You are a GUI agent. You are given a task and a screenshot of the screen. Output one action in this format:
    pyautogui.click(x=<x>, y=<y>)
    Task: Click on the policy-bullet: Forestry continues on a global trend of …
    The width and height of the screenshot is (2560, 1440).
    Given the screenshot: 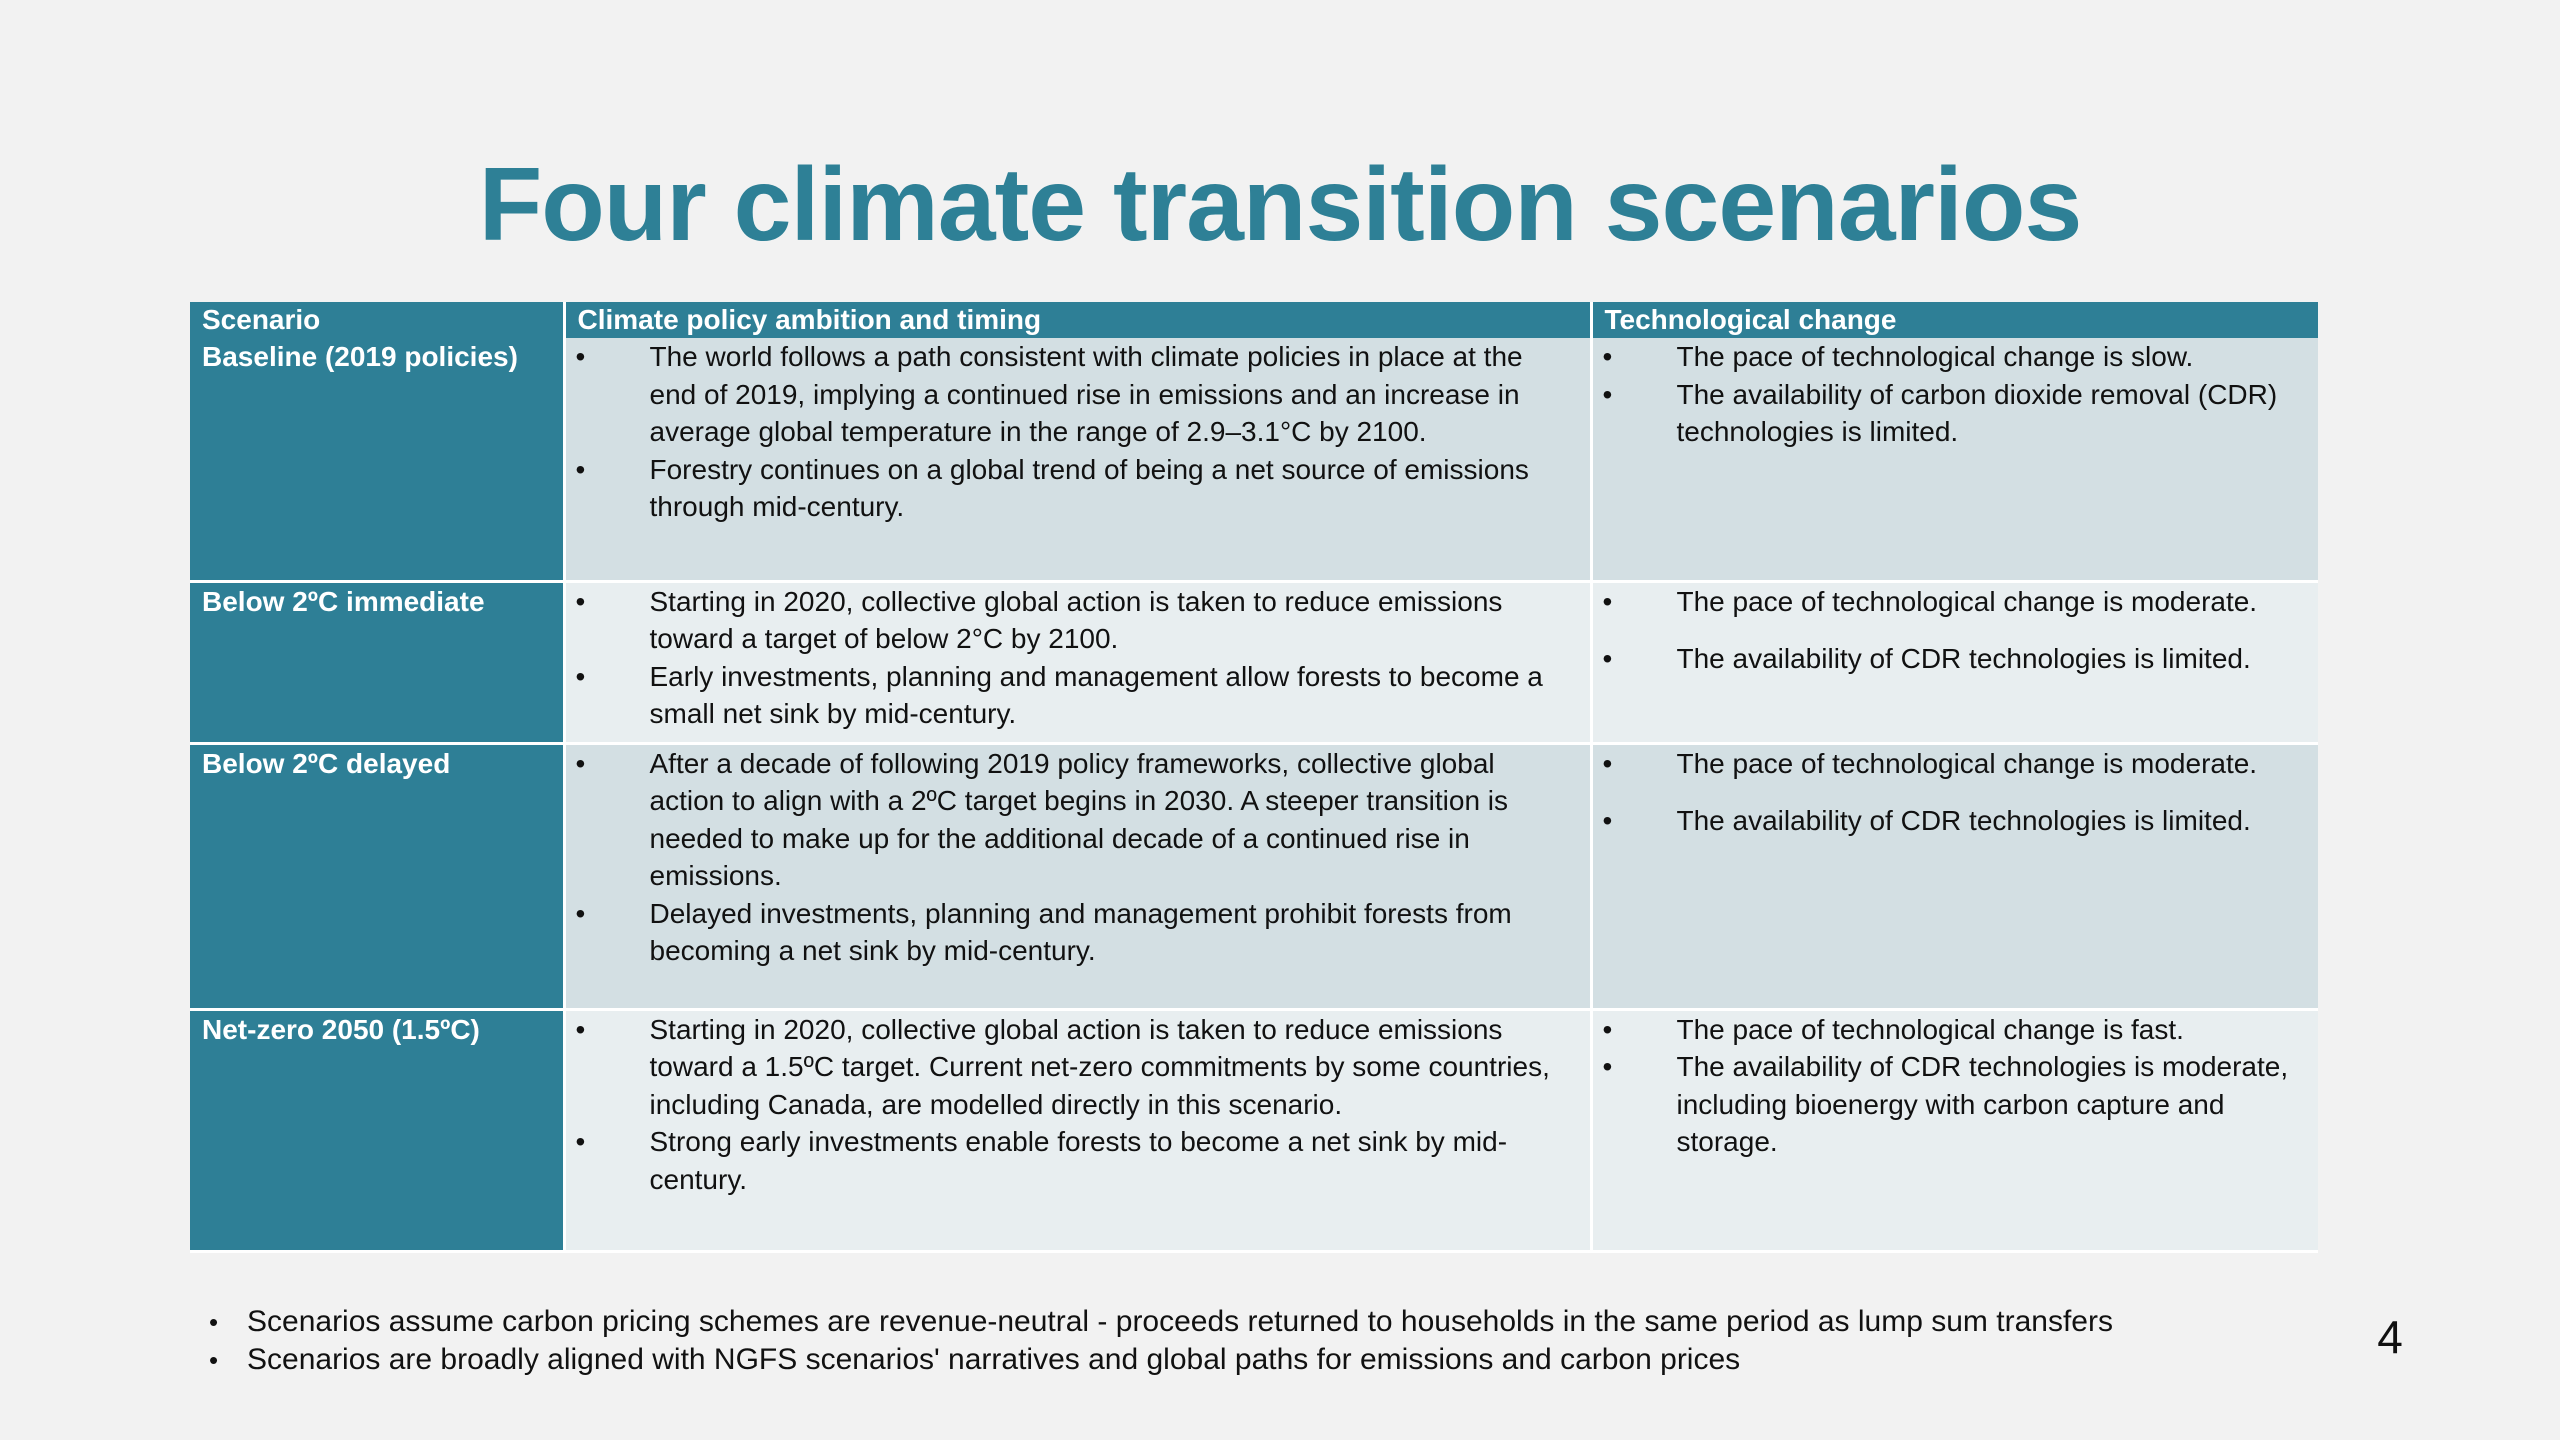 What is the action you would take?
    pyautogui.click(x=1078, y=488)
    